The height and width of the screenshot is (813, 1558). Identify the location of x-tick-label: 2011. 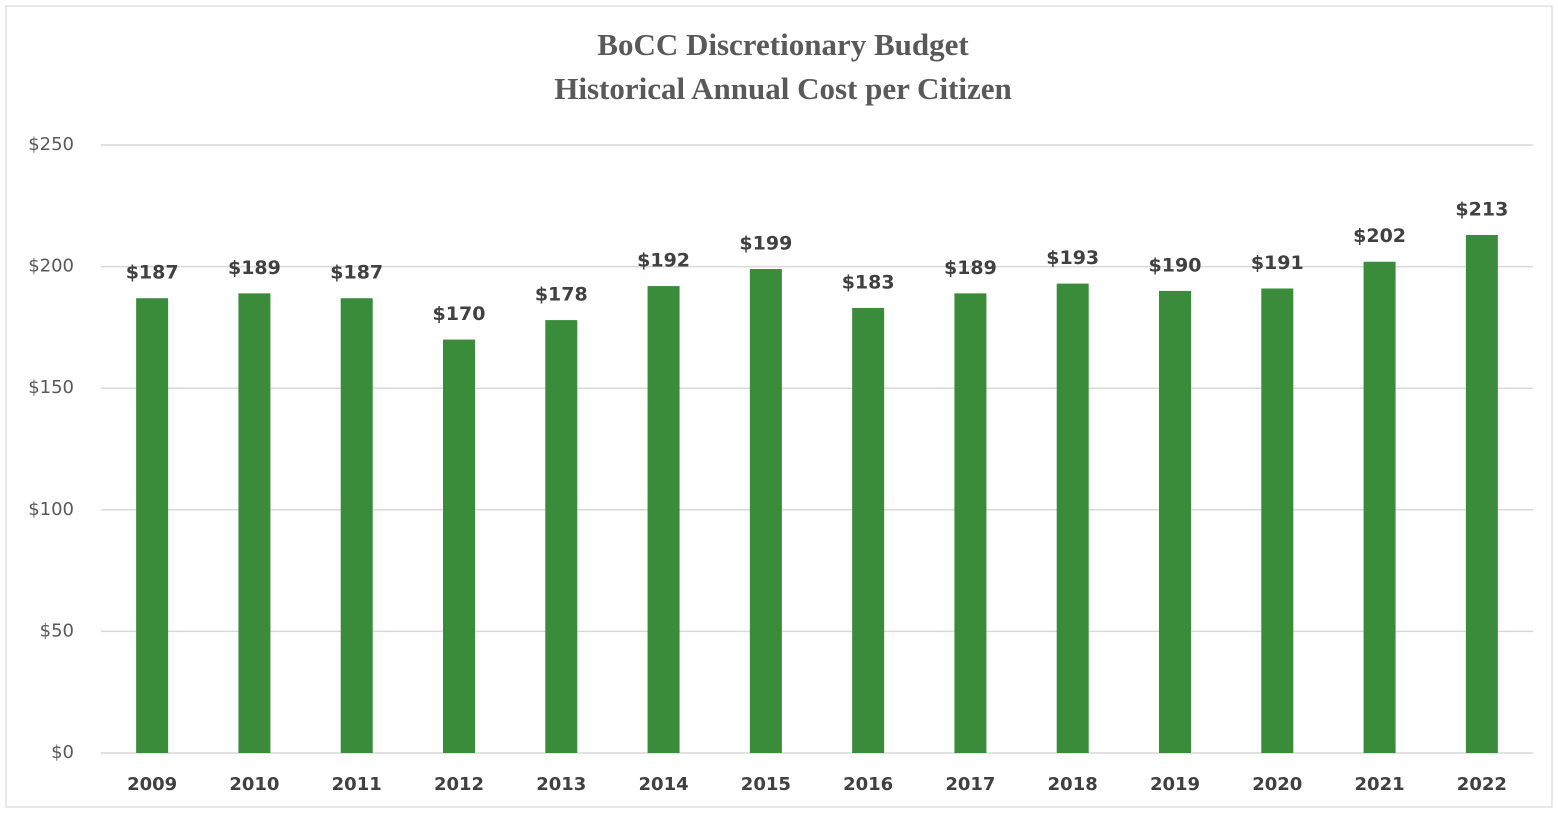
(357, 784).